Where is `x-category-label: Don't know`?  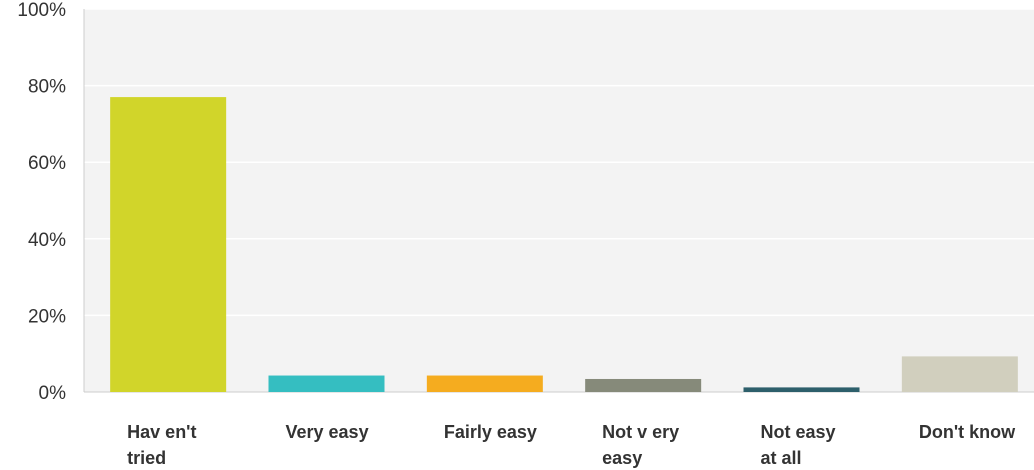
x-category-label: Don't know is located at coordinates (967, 432).